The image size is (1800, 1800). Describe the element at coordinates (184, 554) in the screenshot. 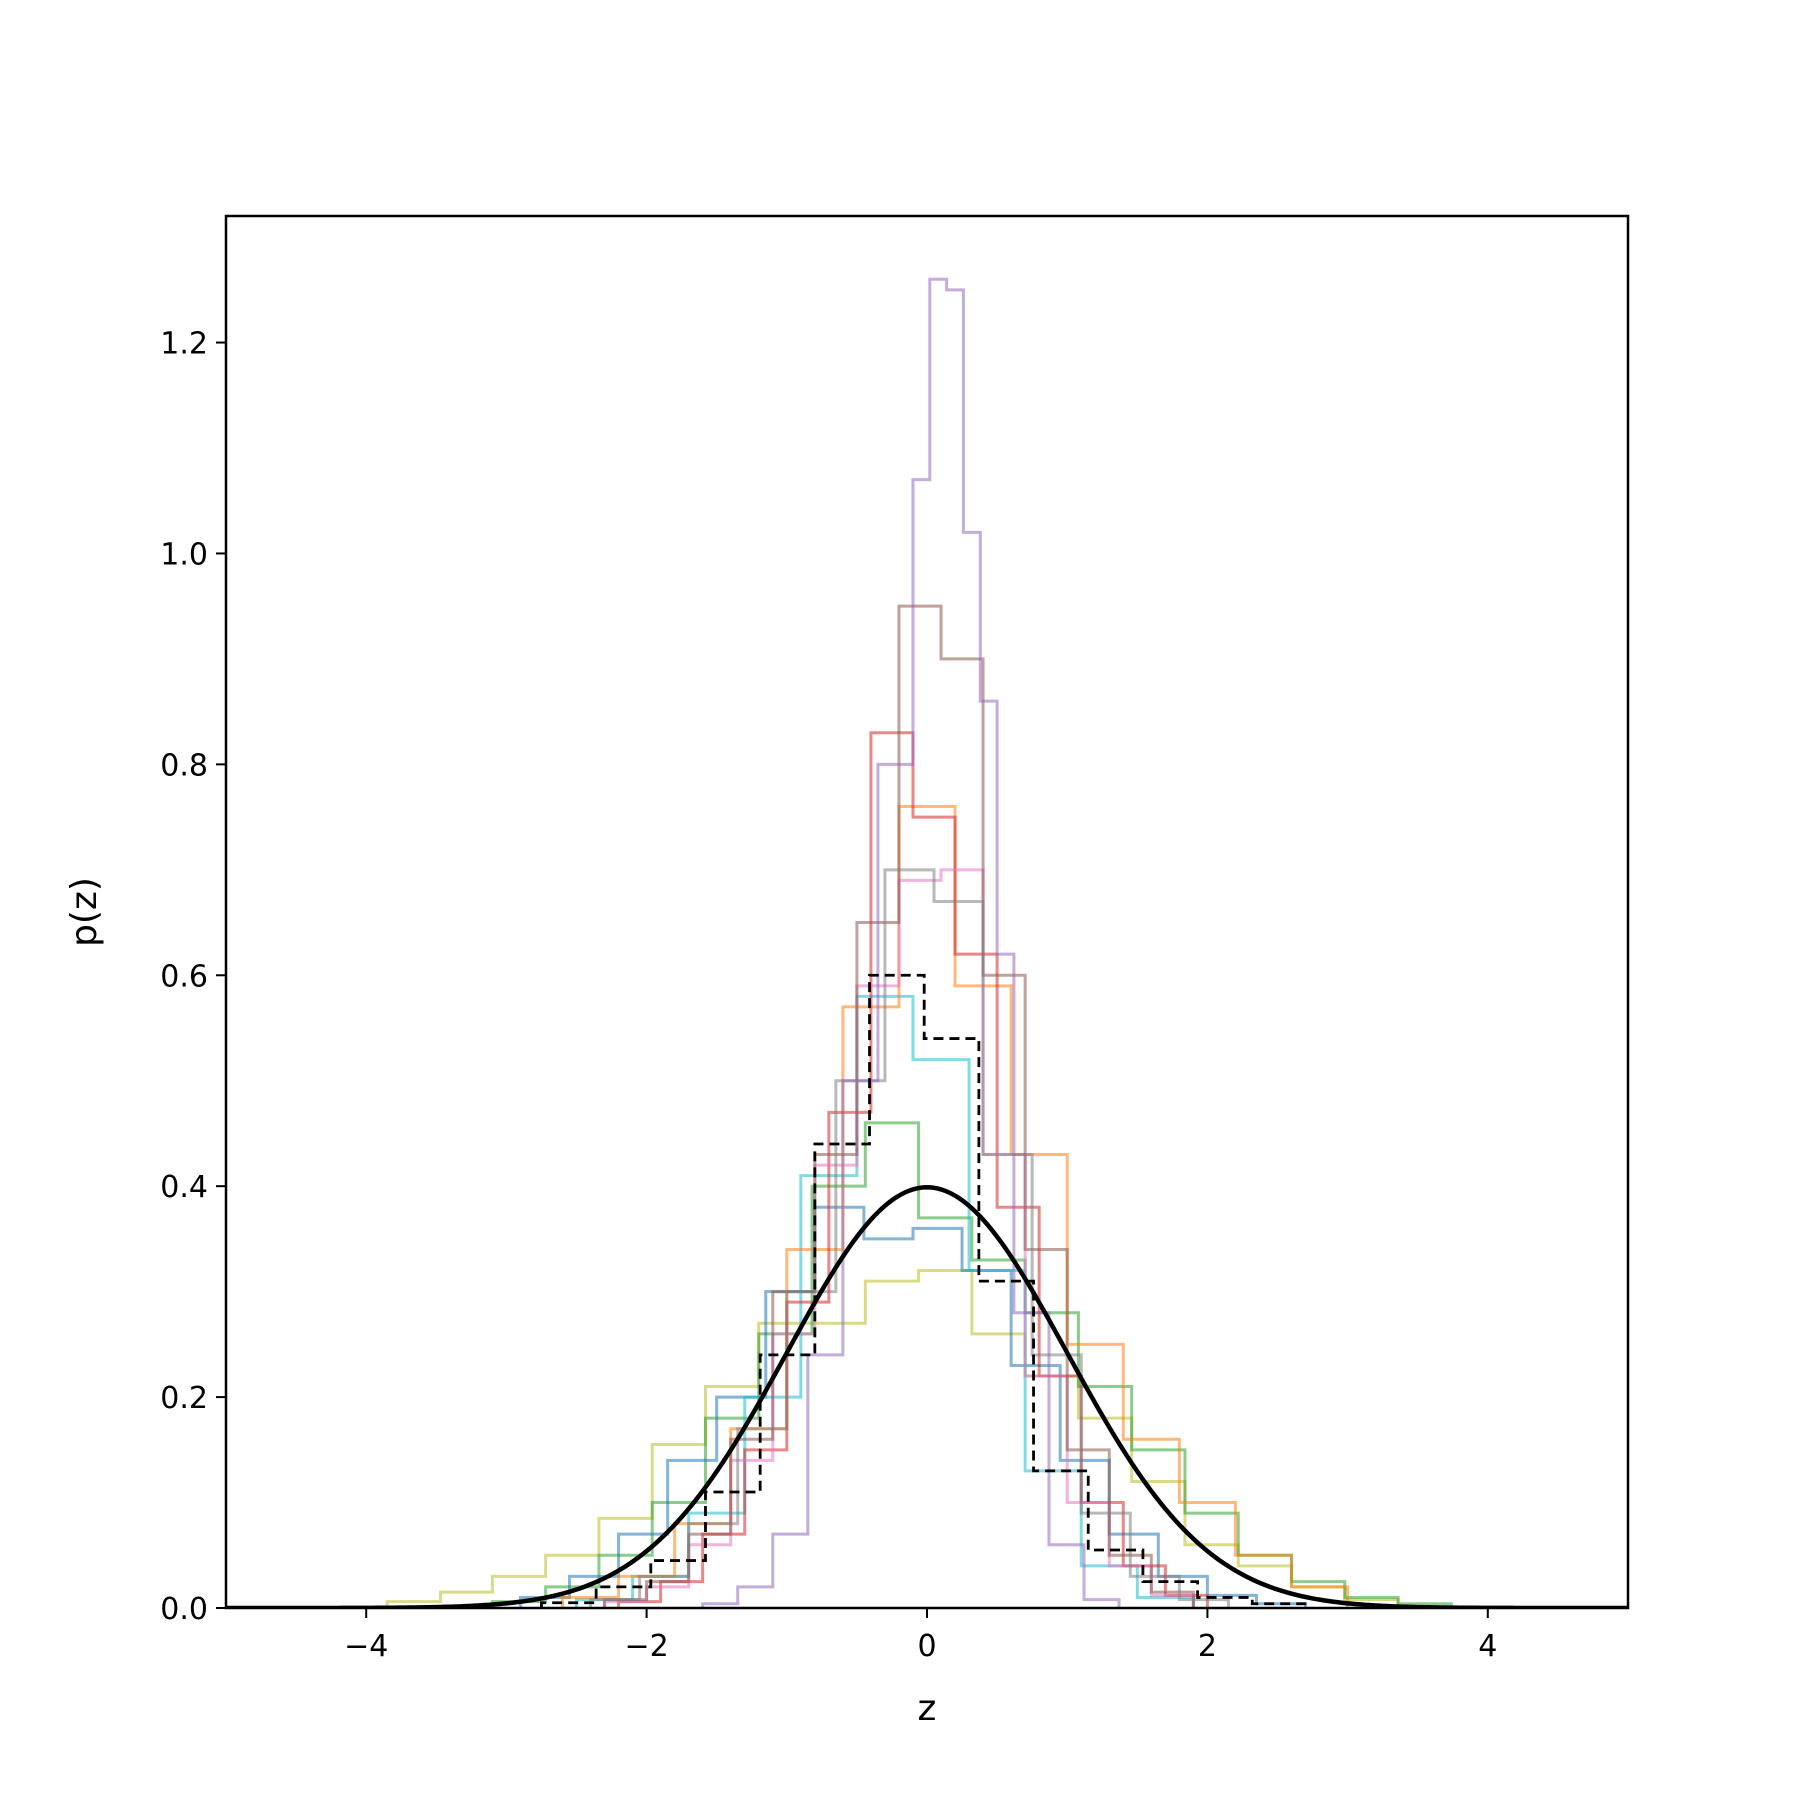

I see `y-tick-label: 1.0` at that location.